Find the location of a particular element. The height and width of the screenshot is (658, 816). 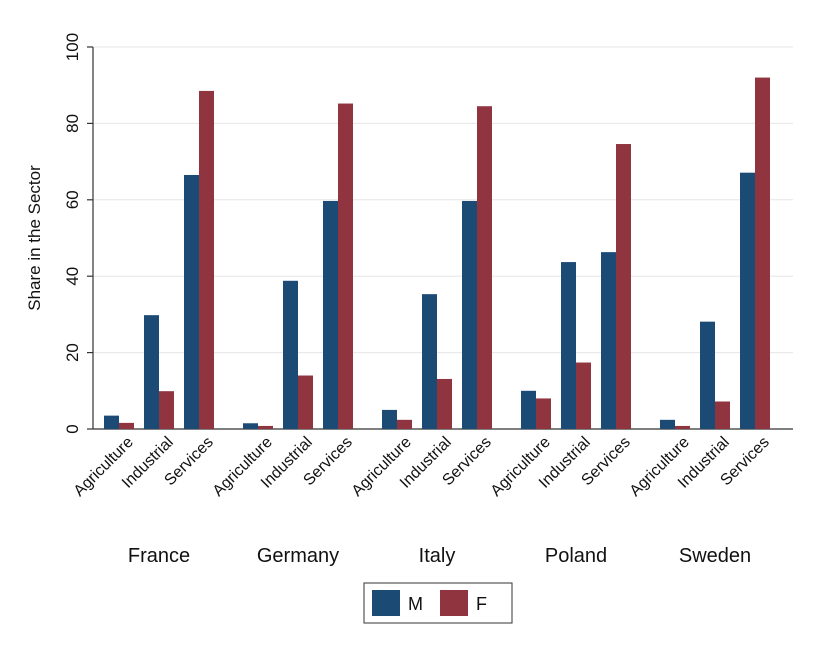

legend-label-m: M is located at coordinates (415, 604).